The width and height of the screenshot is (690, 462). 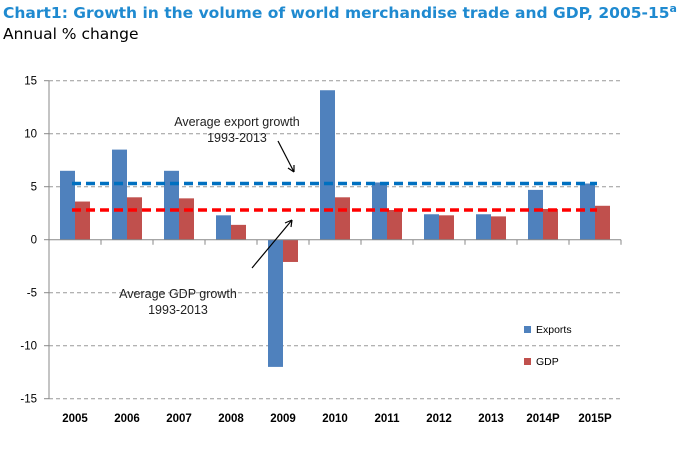 I want to click on annotation-gdp-period: 1993-2013, so click(x=178, y=310).